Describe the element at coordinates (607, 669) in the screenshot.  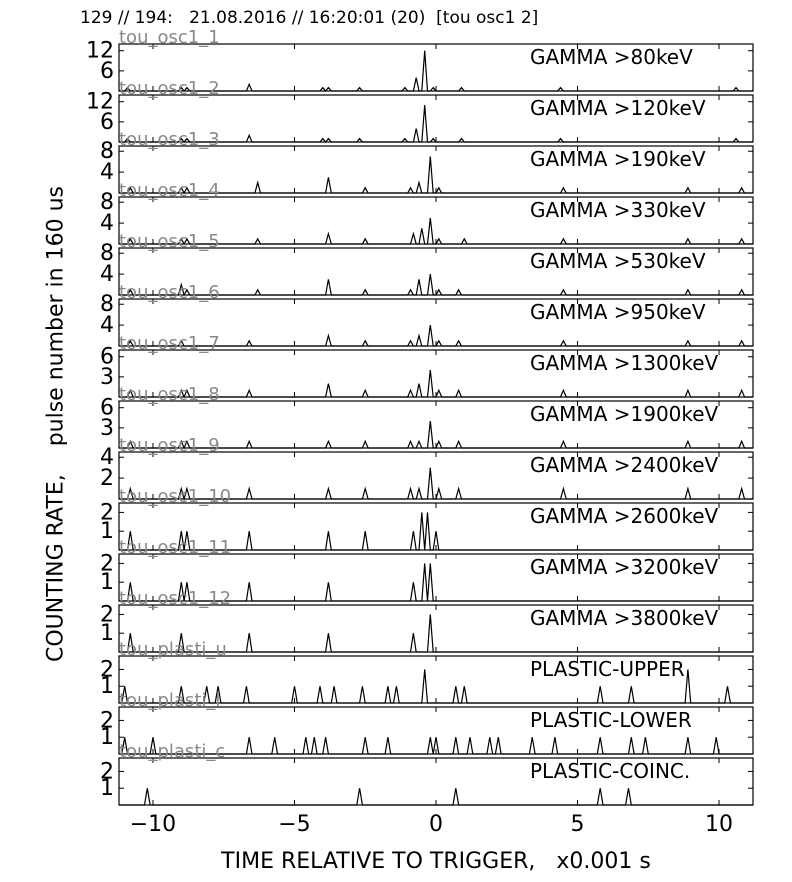
I see `panel-label: PLASTIC-UPPER` at that location.